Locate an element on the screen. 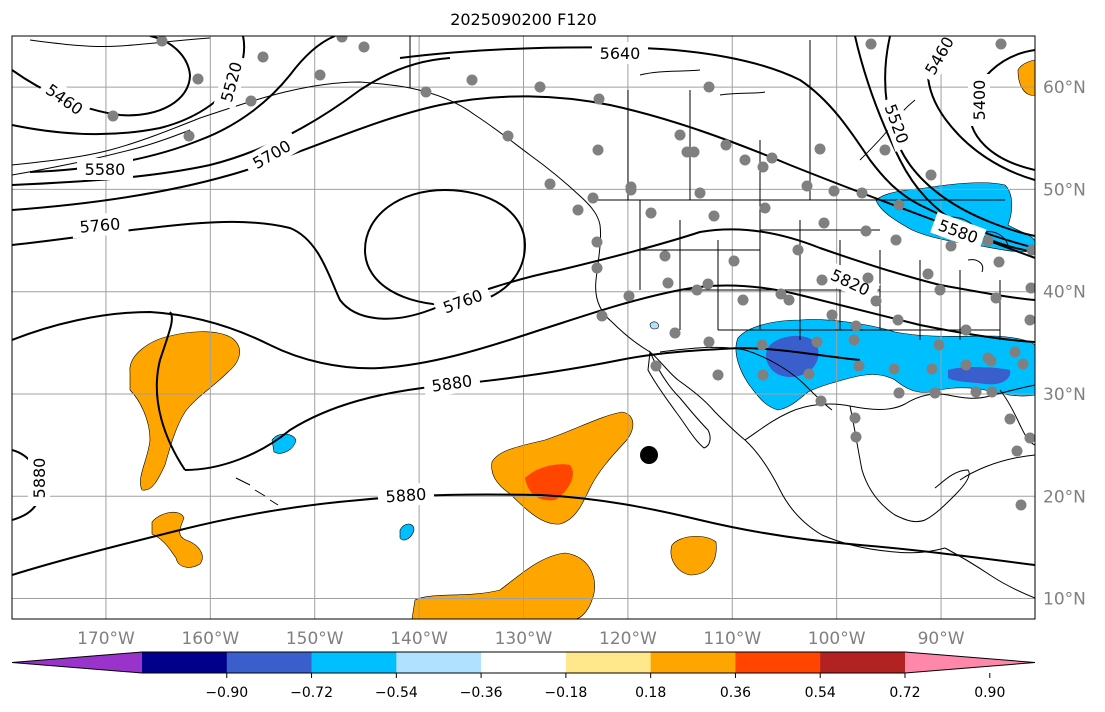  lon-tick-label: 90°W is located at coordinates (941, 639).